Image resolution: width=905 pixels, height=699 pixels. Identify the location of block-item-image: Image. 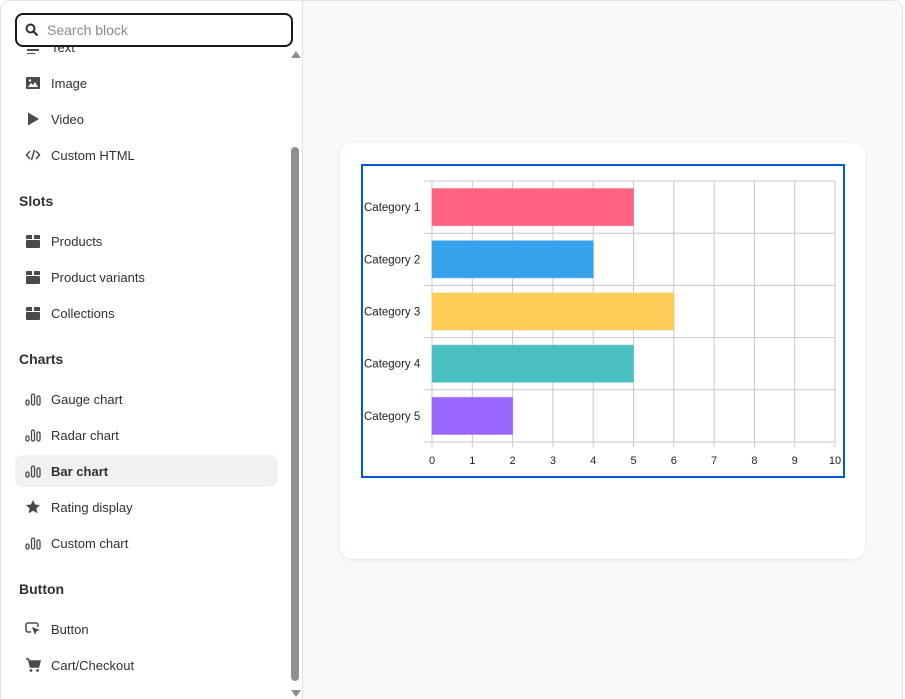
(146, 83).